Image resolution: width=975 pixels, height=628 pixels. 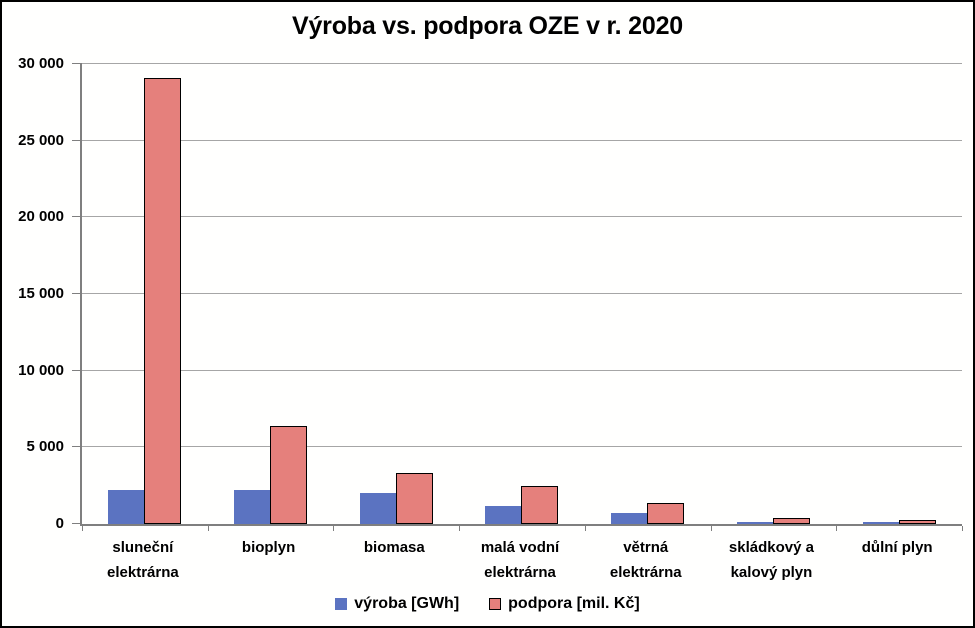 What do you see at coordinates (45, 447) in the screenshot?
I see `y-axis-tick-label: 5 000` at bounding box center [45, 447].